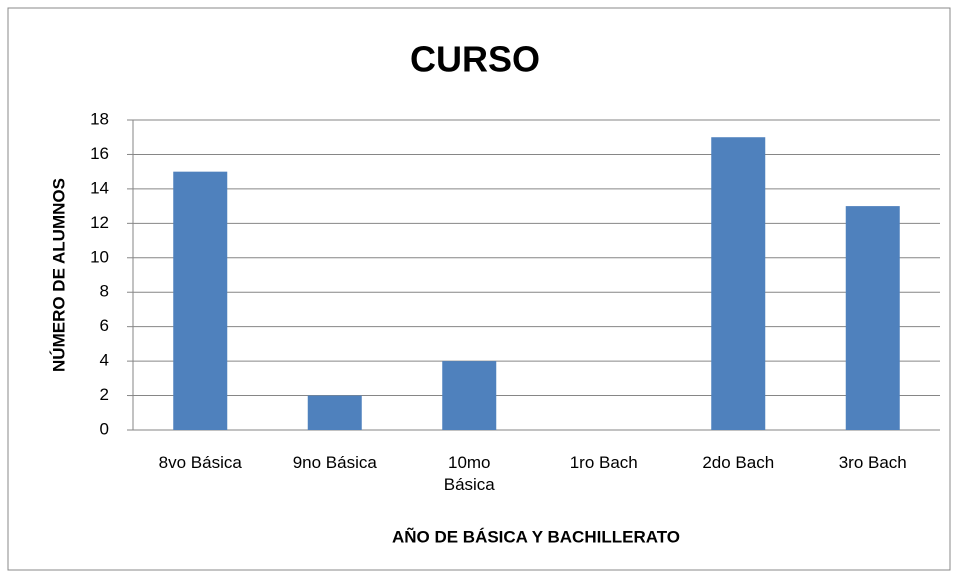  What do you see at coordinates (536, 536) in the screenshot?
I see `x-axis-label: AÑO DE BÁSICA Y BACHILLERATO` at bounding box center [536, 536].